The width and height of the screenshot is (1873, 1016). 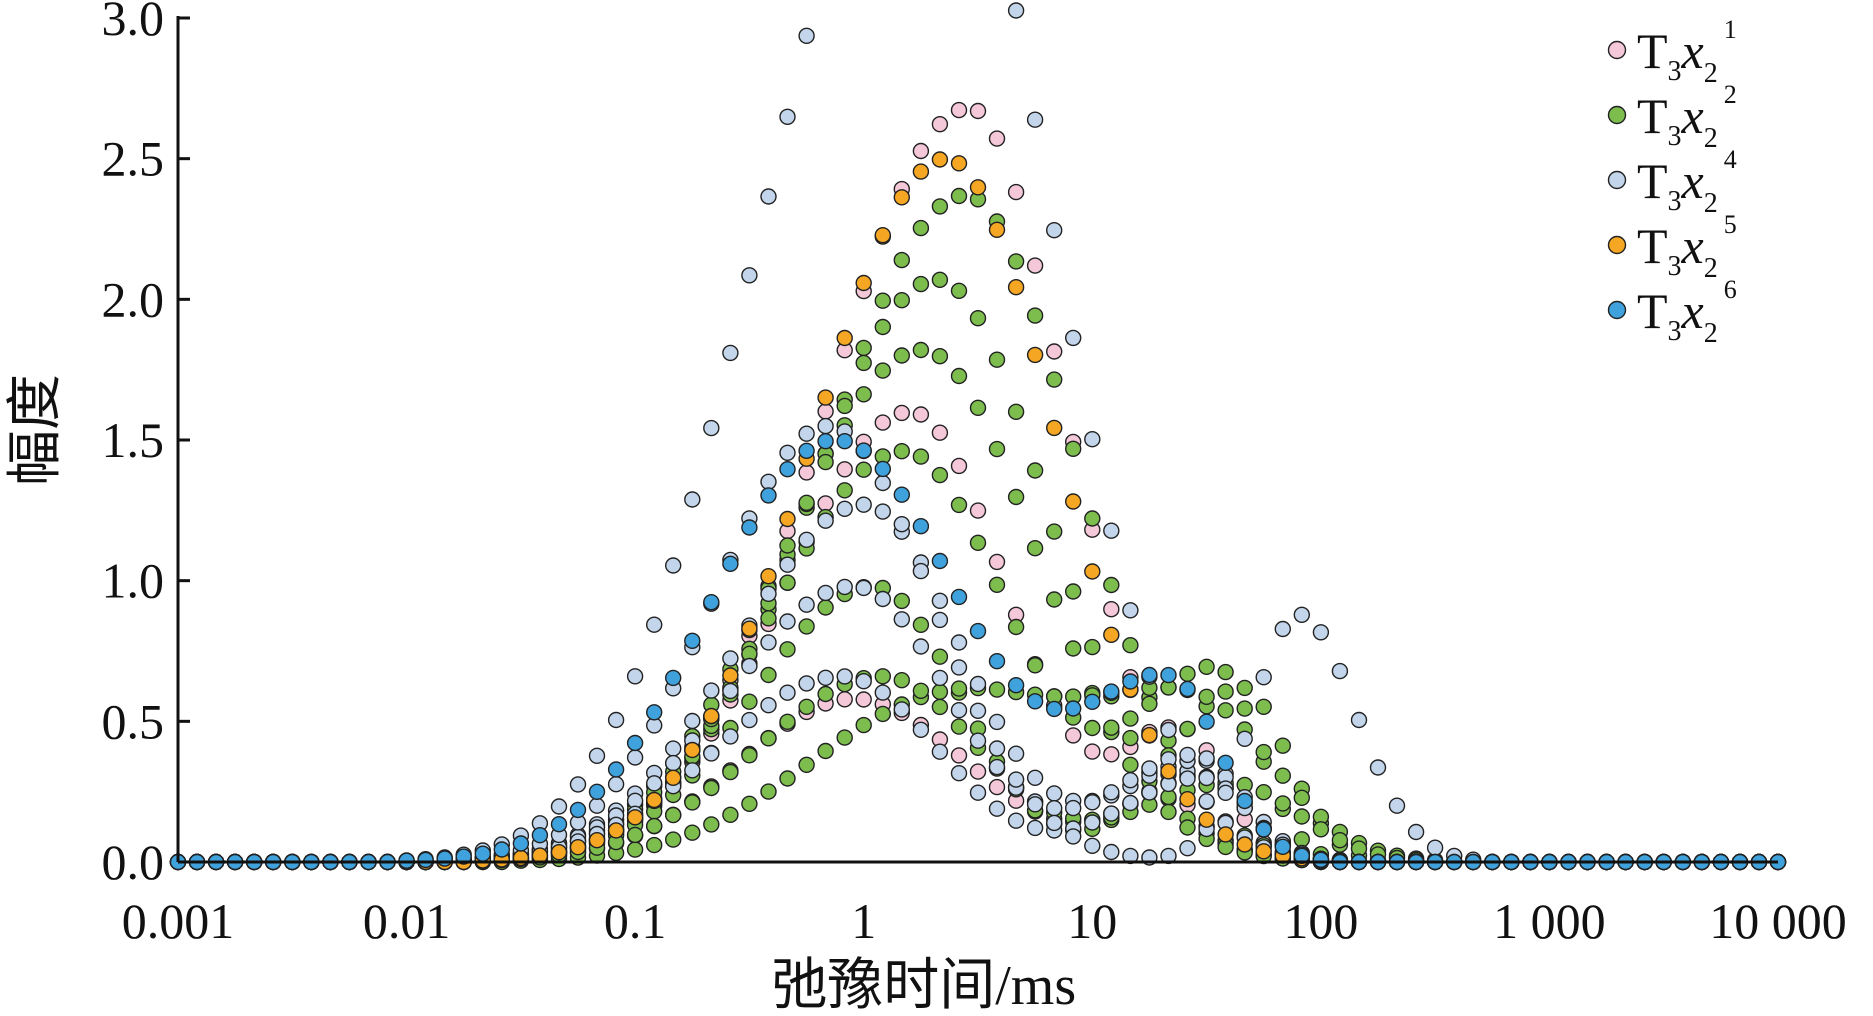 I want to click on legend-label-part: T, so click(x=1652, y=246).